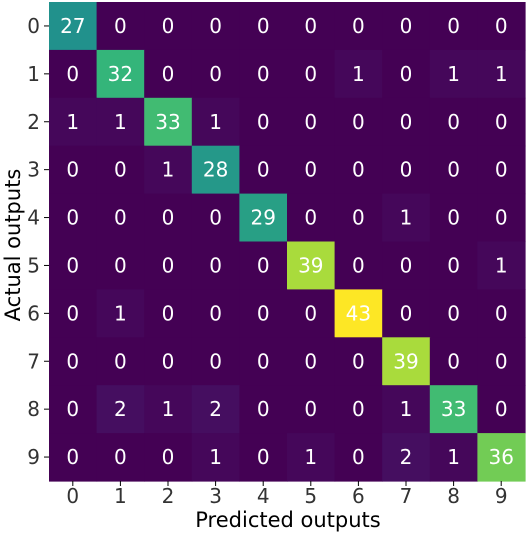  I want to click on cell-value-label: 32, so click(120, 74).